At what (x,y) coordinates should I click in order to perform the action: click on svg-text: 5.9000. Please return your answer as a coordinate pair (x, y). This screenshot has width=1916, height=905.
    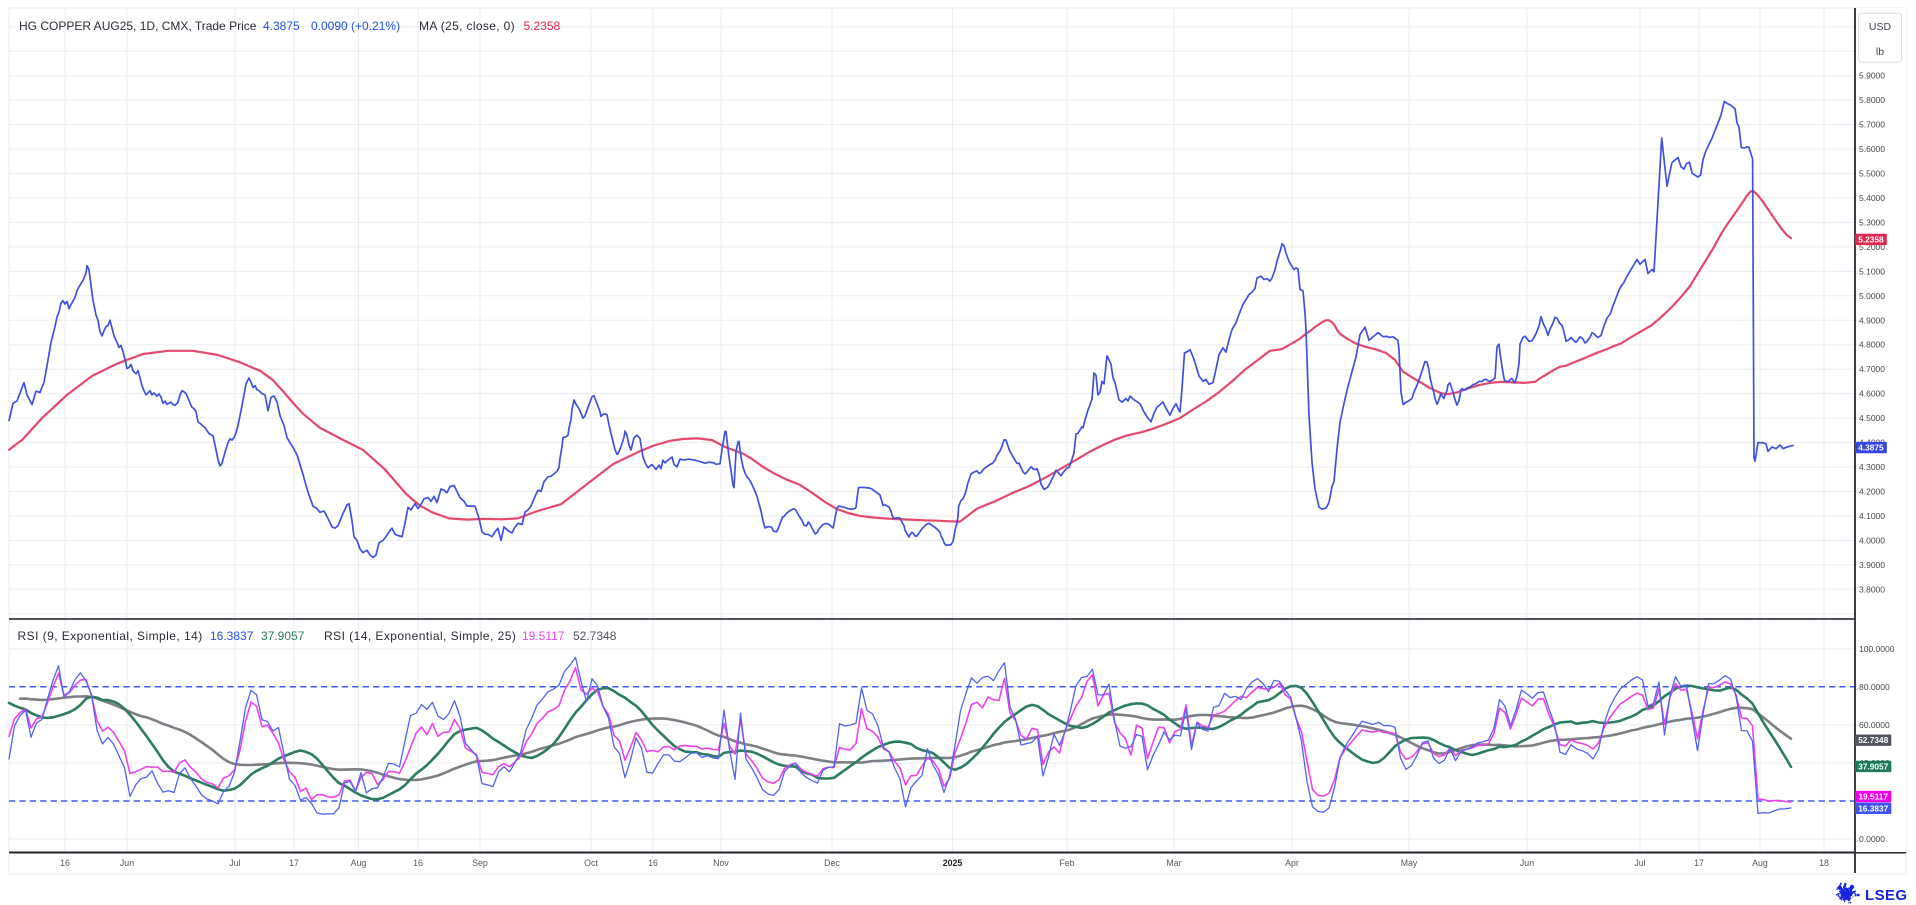
    Looking at the image, I should click on (1872, 76).